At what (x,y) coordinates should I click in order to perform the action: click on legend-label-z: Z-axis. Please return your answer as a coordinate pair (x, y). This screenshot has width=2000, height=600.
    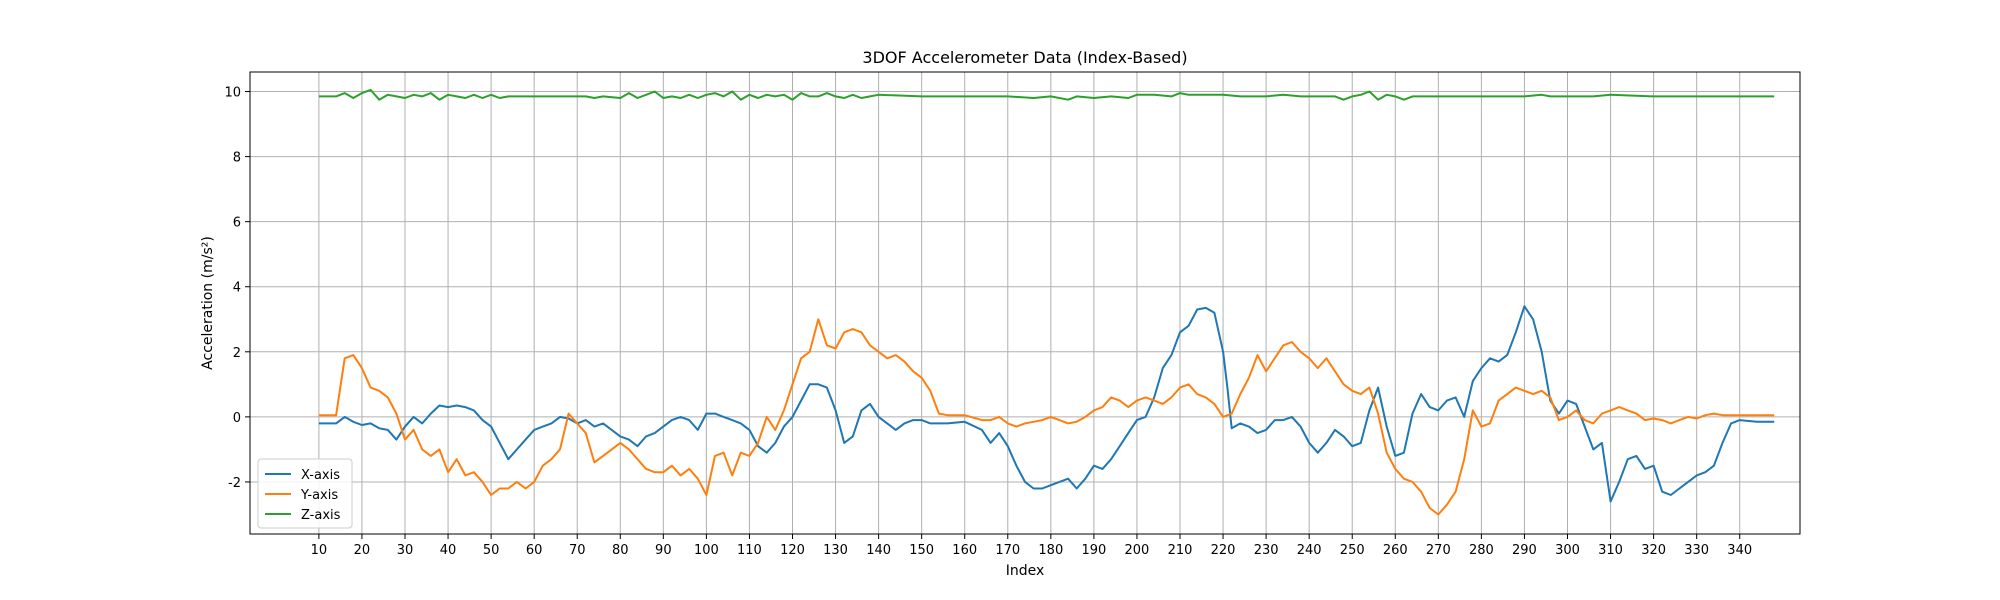
    Looking at the image, I should click on (321, 515).